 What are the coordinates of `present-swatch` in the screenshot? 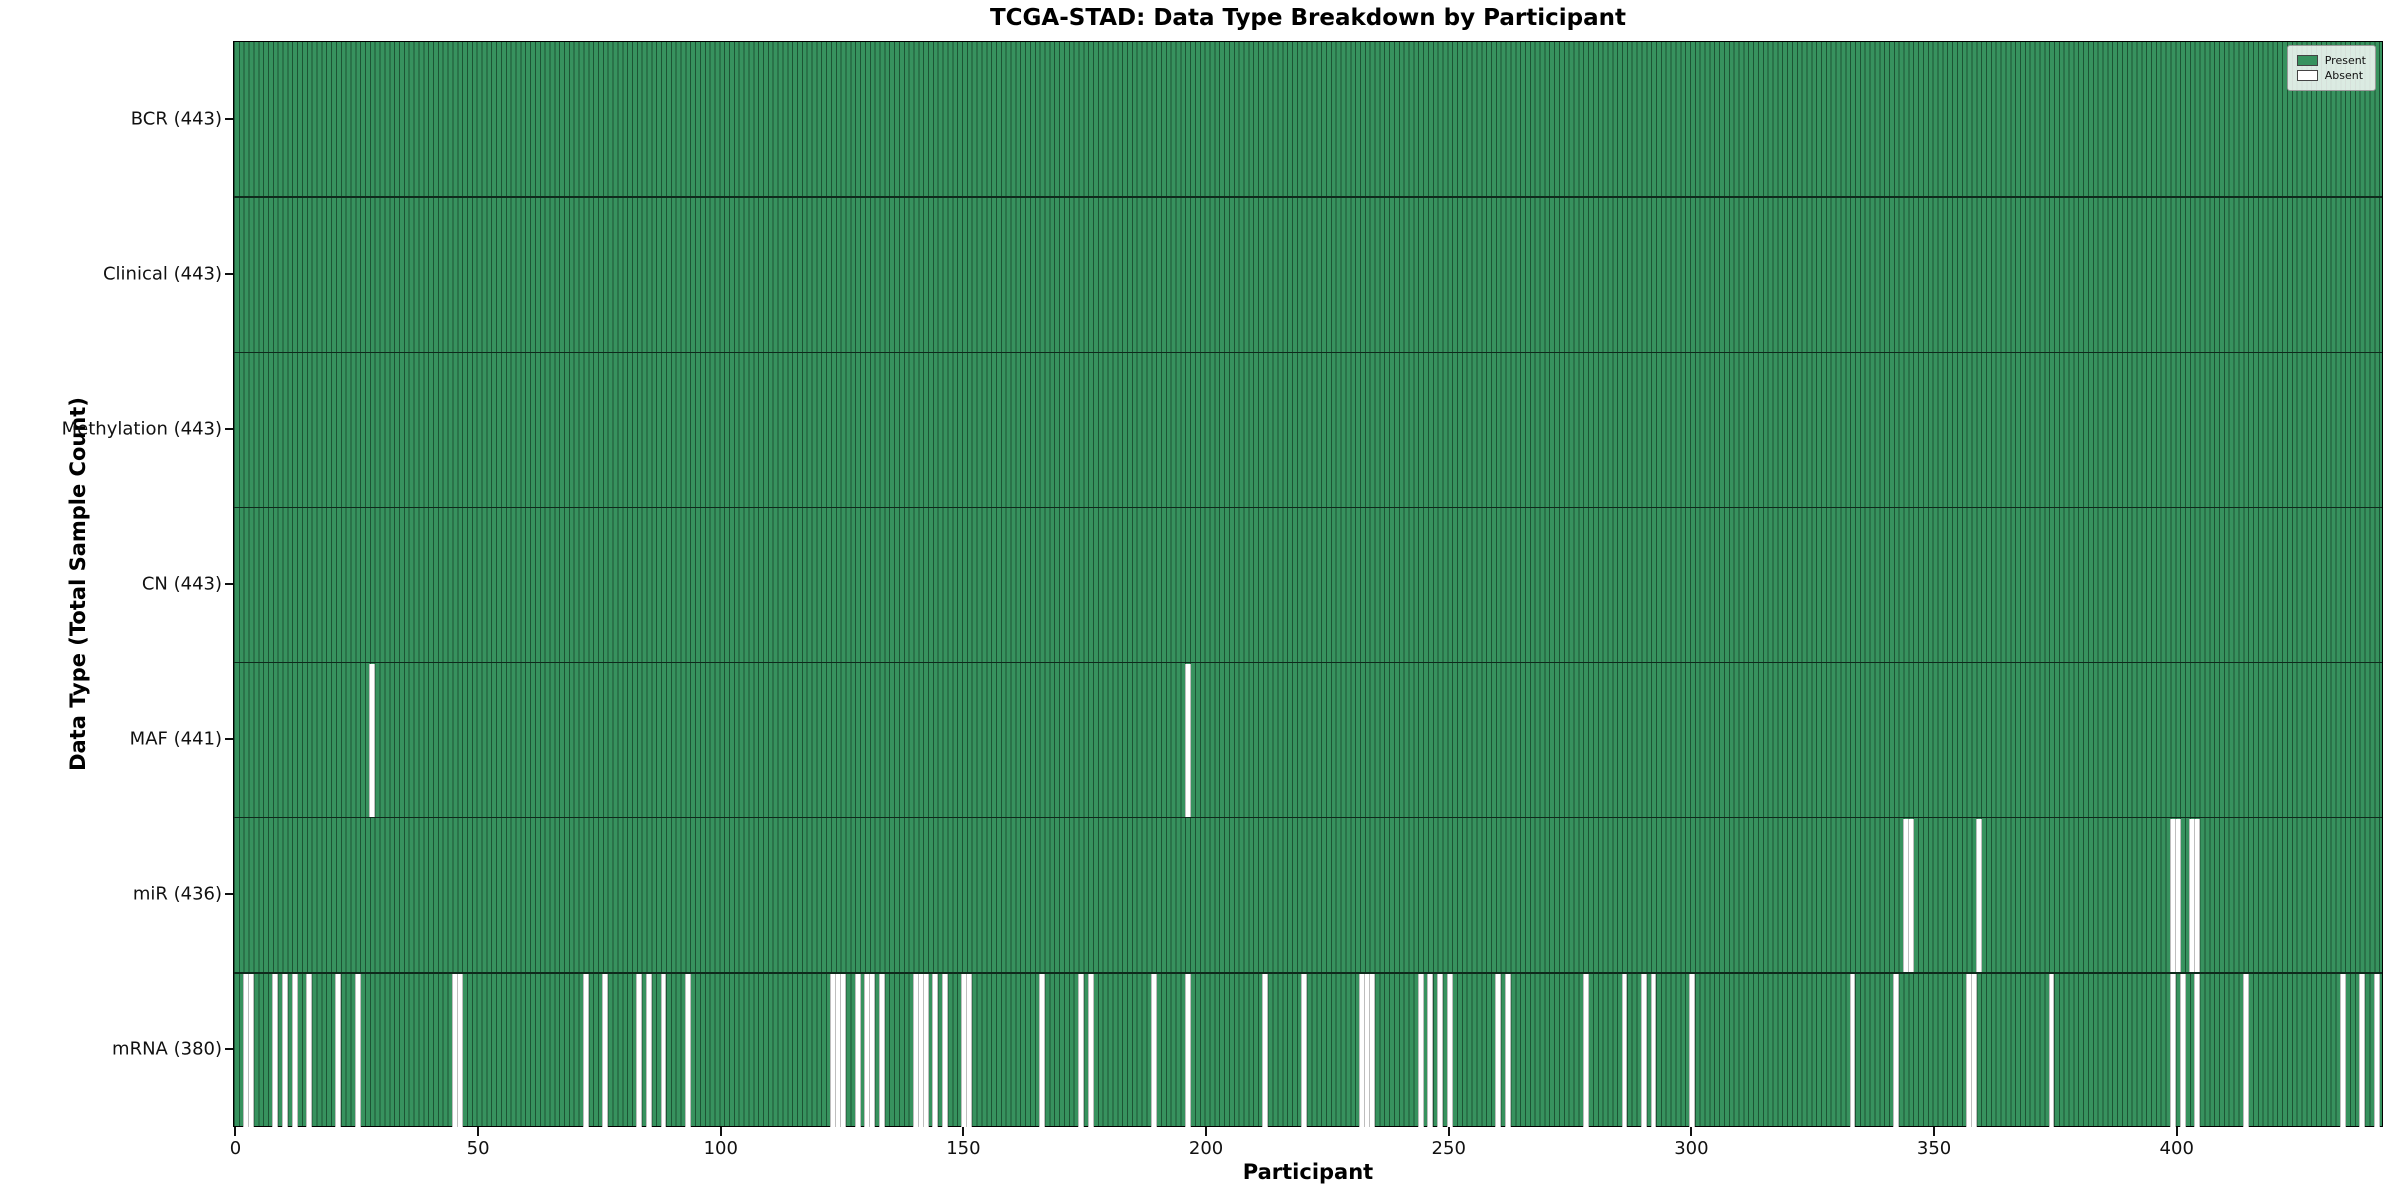 It's located at (2307, 60).